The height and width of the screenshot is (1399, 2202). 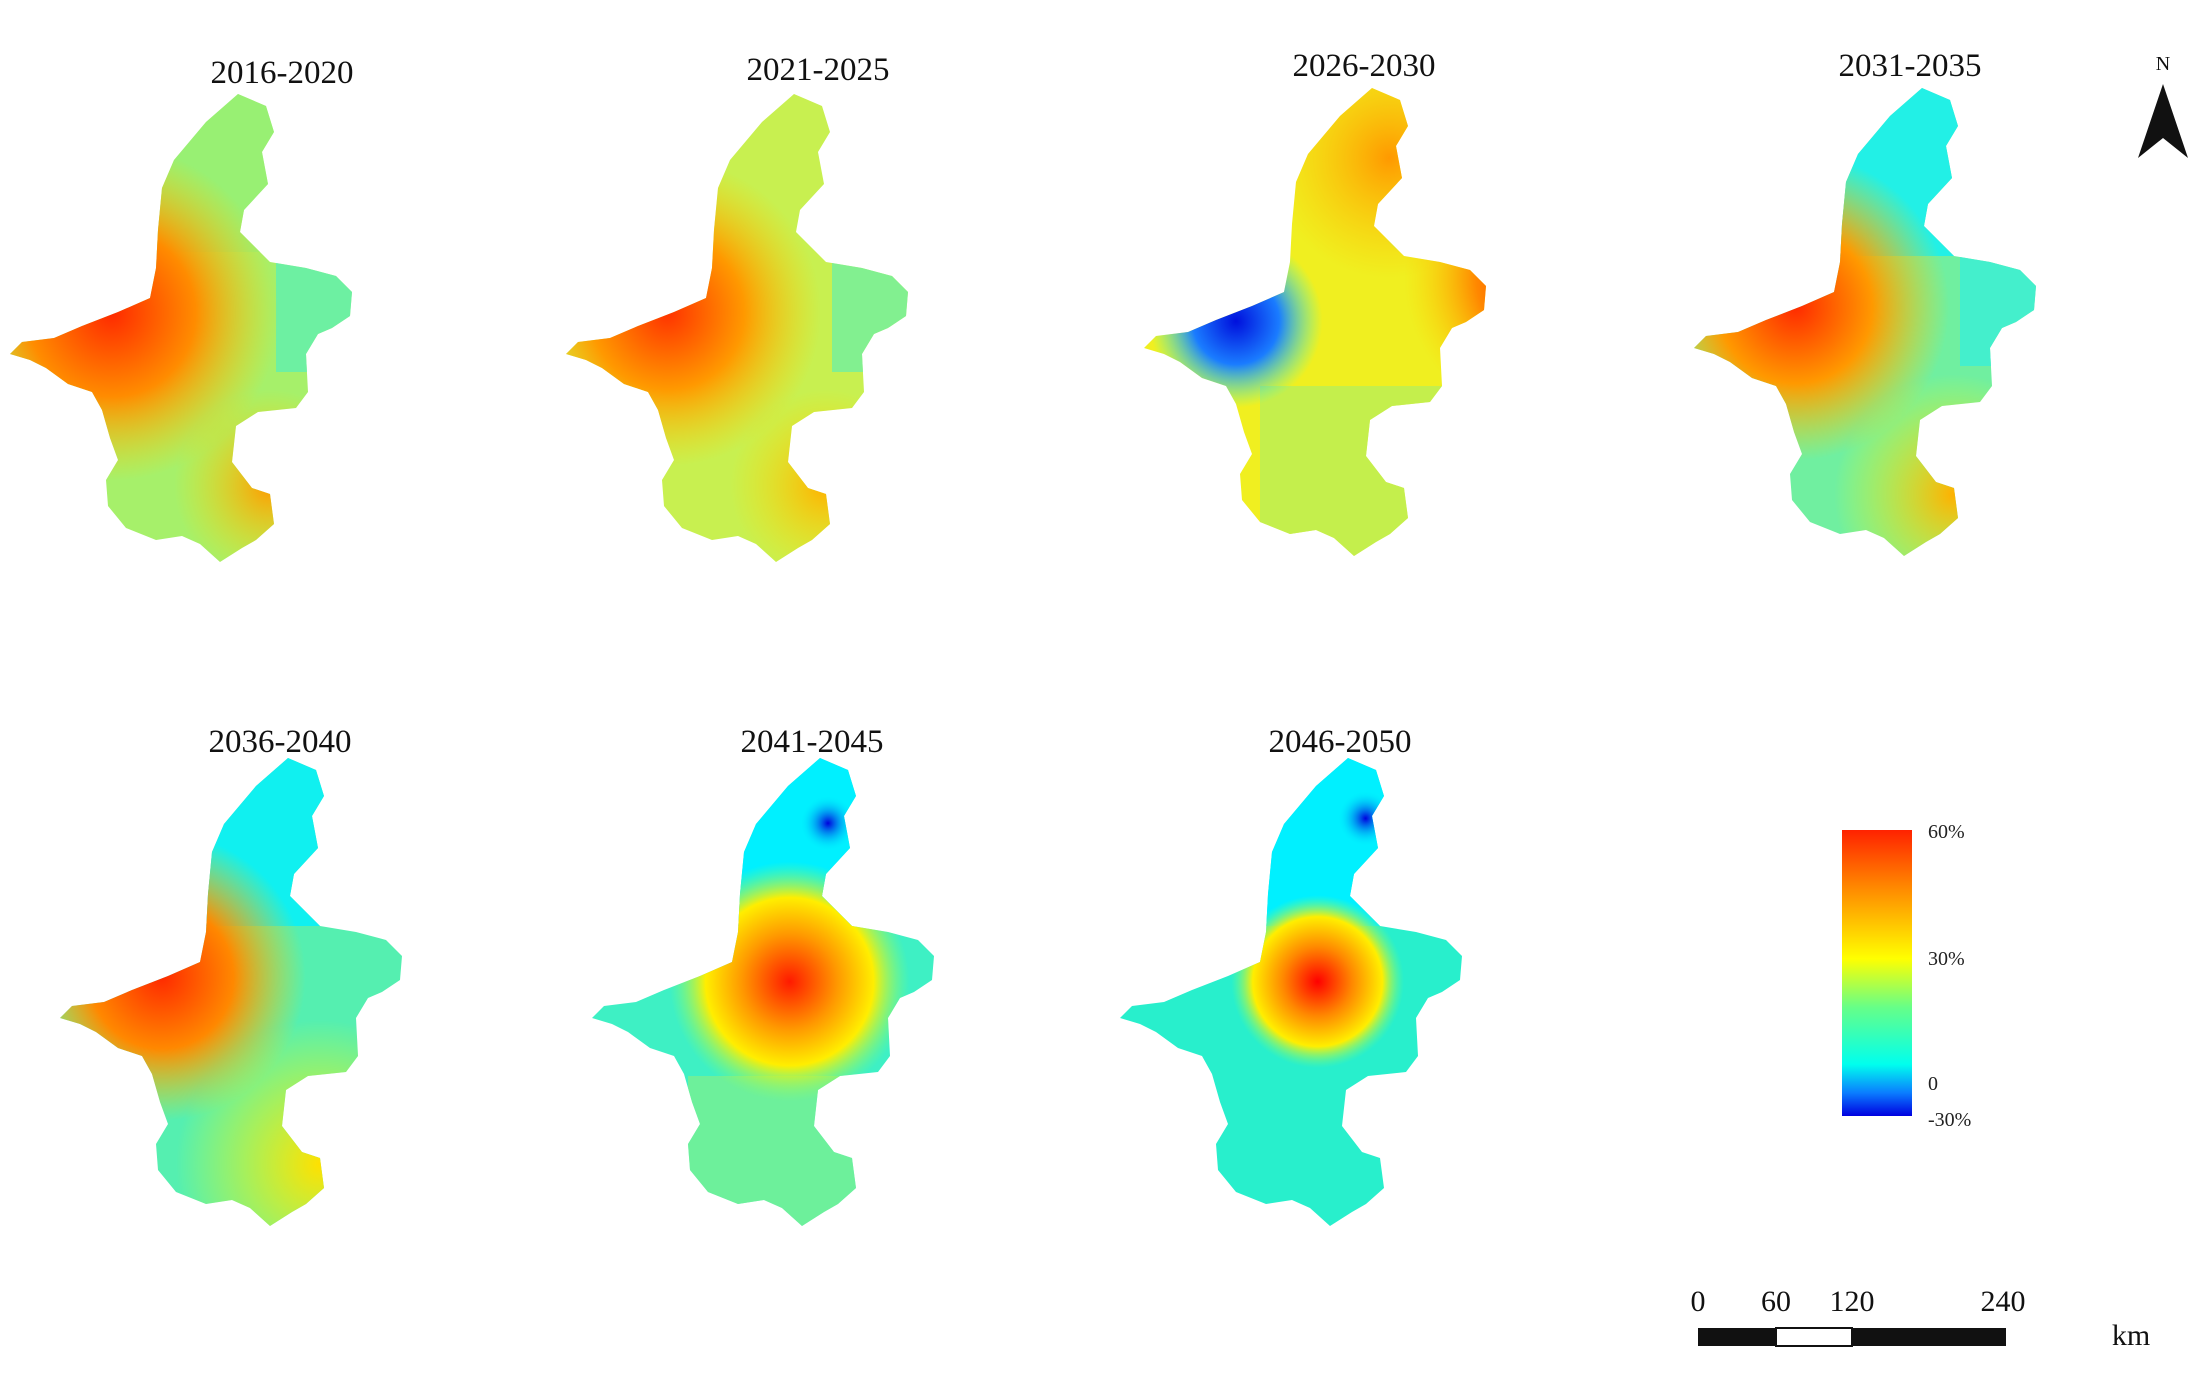 What do you see at coordinates (818, 70) in the screenshot?
I see `panel-title: 2021-2025` at bounding box center [818, 70].